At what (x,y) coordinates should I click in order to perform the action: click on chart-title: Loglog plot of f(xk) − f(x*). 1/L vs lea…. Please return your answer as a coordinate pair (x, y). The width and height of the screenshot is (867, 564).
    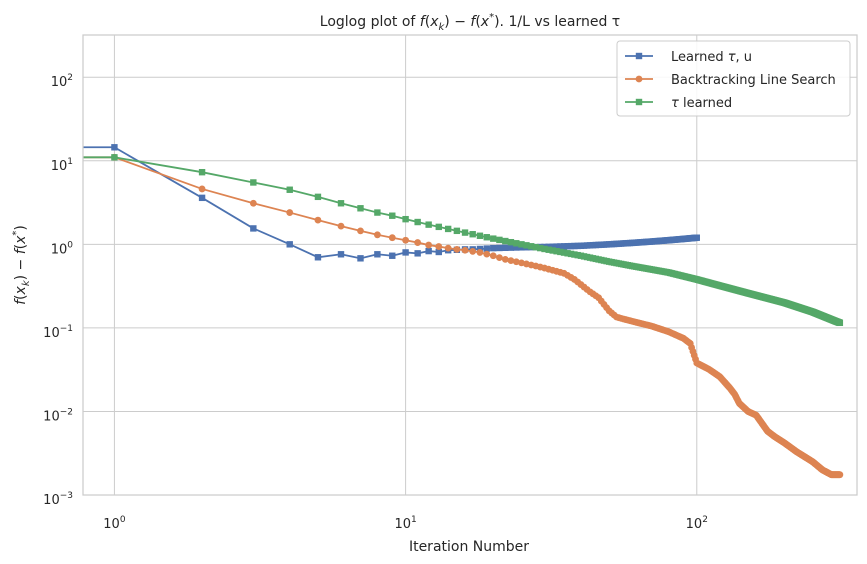
    Looking at the image, I should click on (470, 22).